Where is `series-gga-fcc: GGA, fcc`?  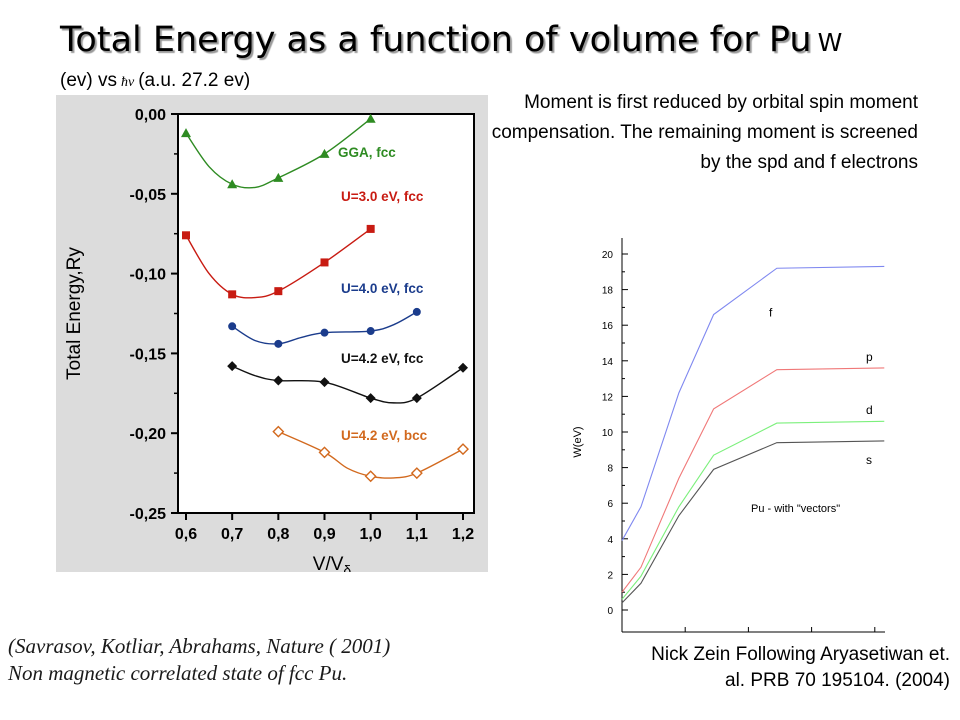 series-gga-fcc: GGA, fcc is located at coordinates (288, 151).